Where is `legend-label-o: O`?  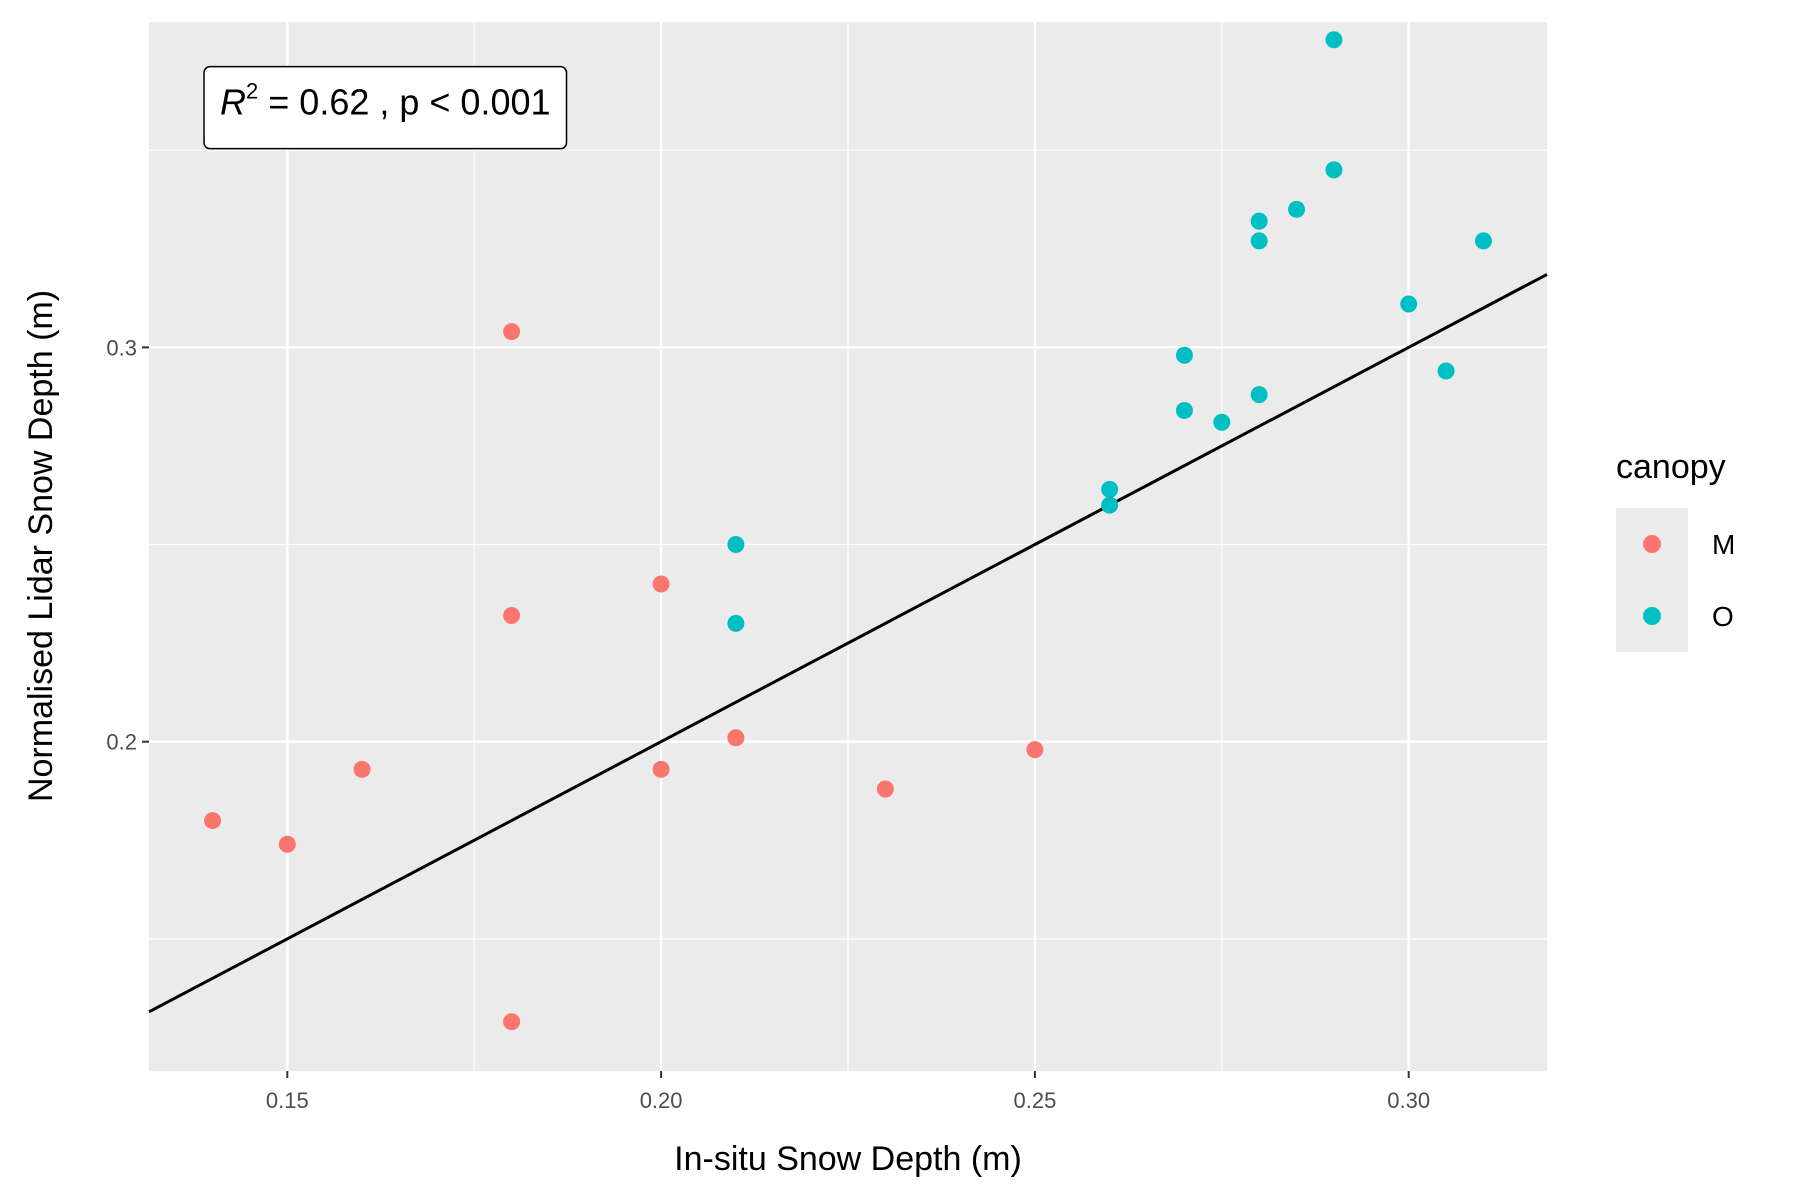
legend-label-o: O is located at coordinates (1723, 616).